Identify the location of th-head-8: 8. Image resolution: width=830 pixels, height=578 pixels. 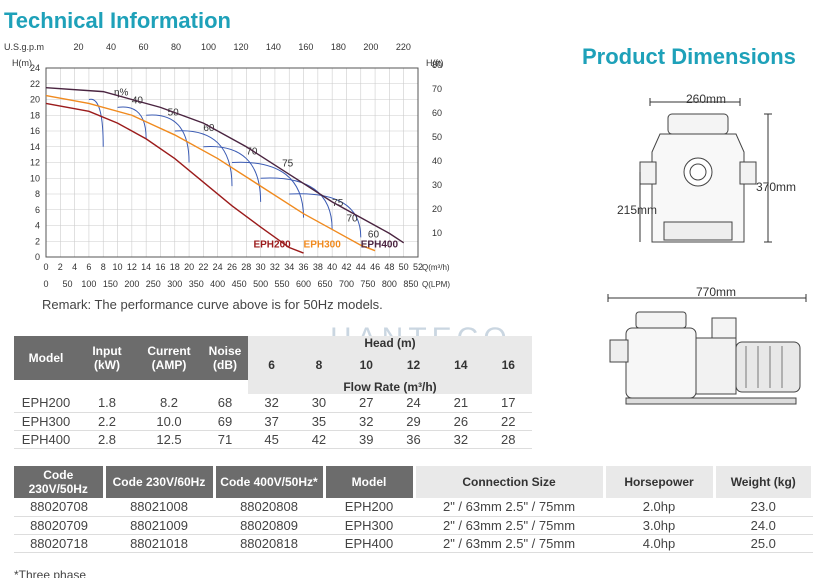
(319, 365).